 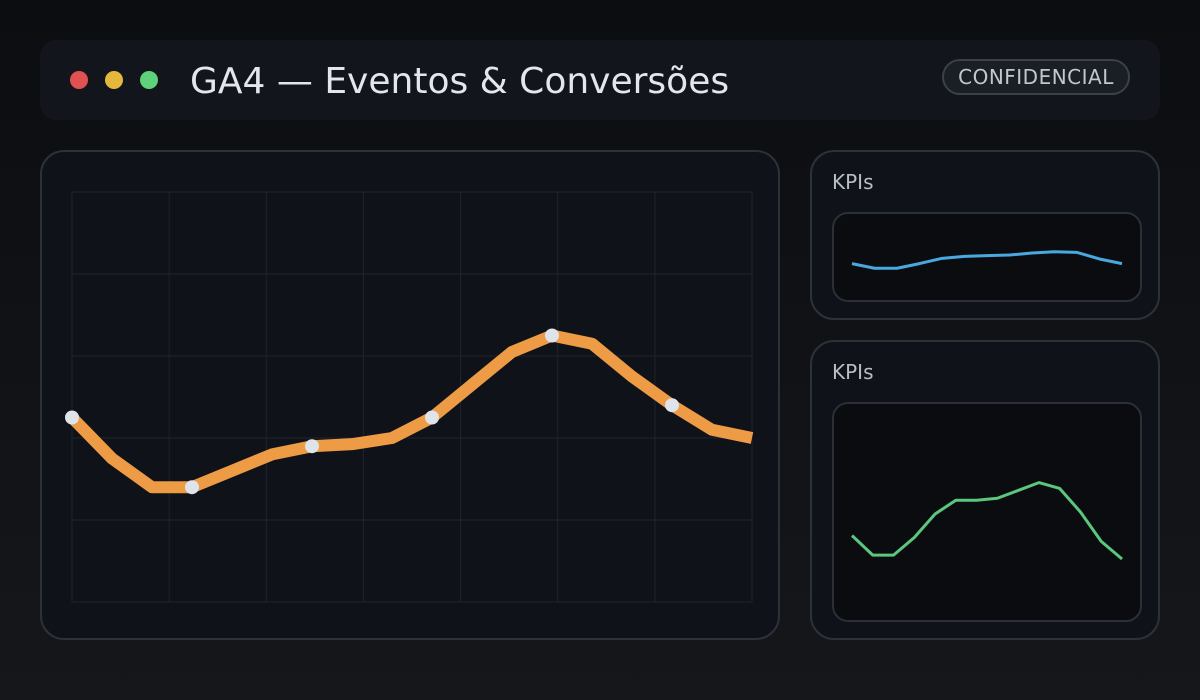 I want to click on kpi-card-top-title: KPIs, so click(x=853, y=182).